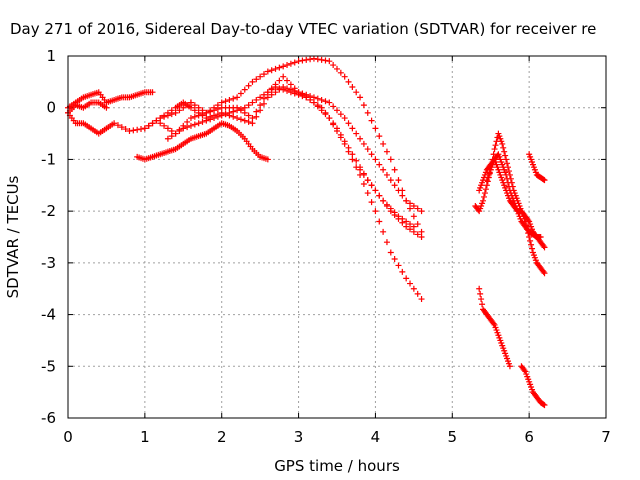 The width and height of the screenshot is (640, 480). What do you see at coordinates (453, 437) in the screenshot?
I see `x-tick-label: 5` at bounding box center [453, 437].